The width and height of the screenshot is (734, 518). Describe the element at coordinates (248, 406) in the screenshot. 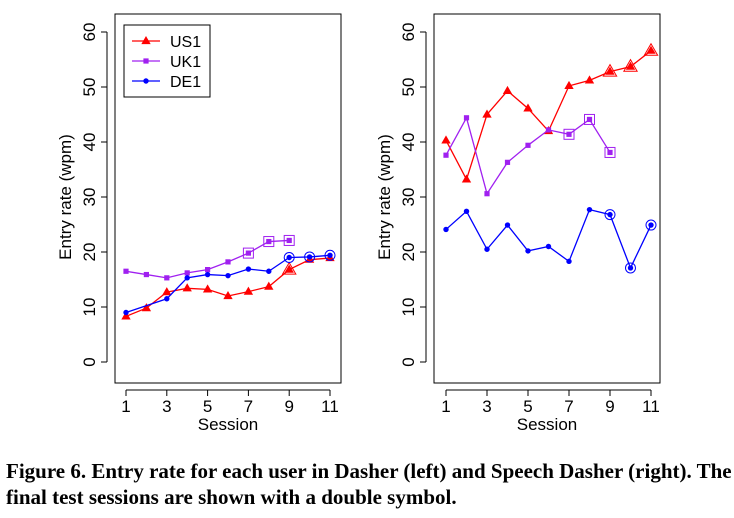

I see `x-tick-label: 7` at that location.